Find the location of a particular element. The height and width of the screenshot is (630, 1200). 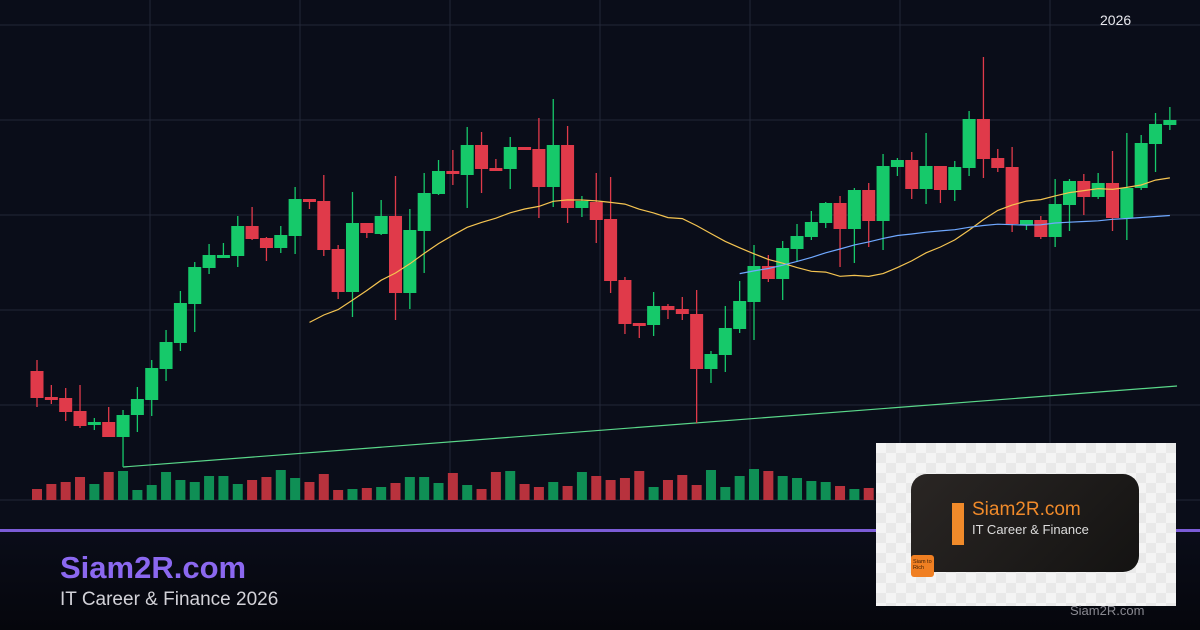

volume-bars is located at coordinates (453, 484).